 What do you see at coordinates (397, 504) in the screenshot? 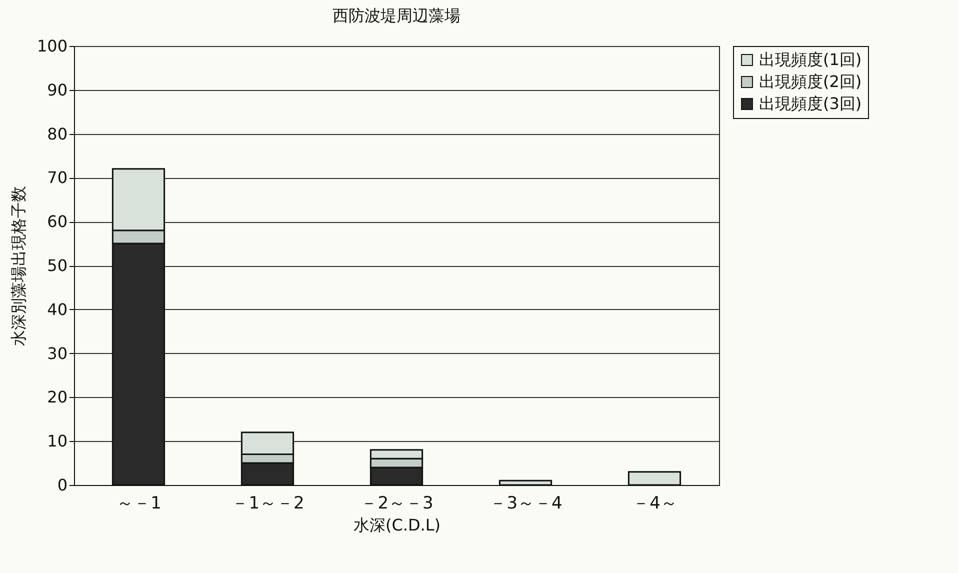
I see `x-tick-label: －2～－3` at bounding box center [397, 504].